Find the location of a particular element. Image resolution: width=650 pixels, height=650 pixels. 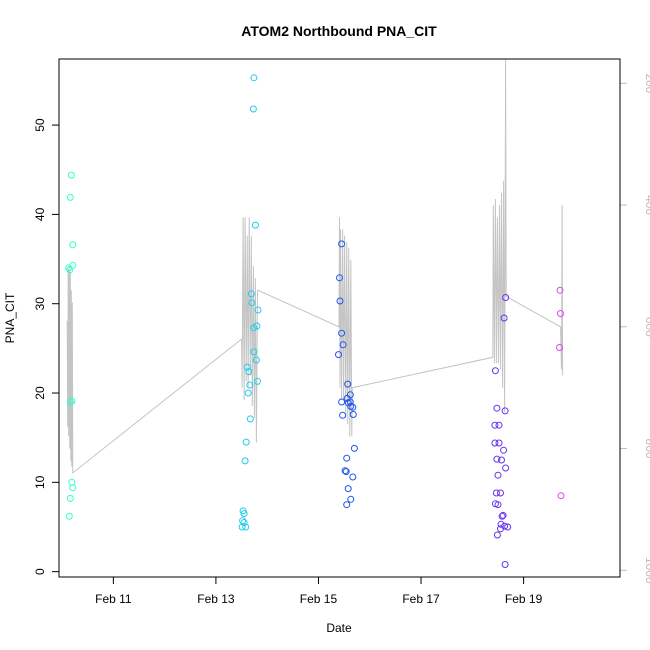

secondary-tick-label: 1000 is located at coordinates (646, 570).